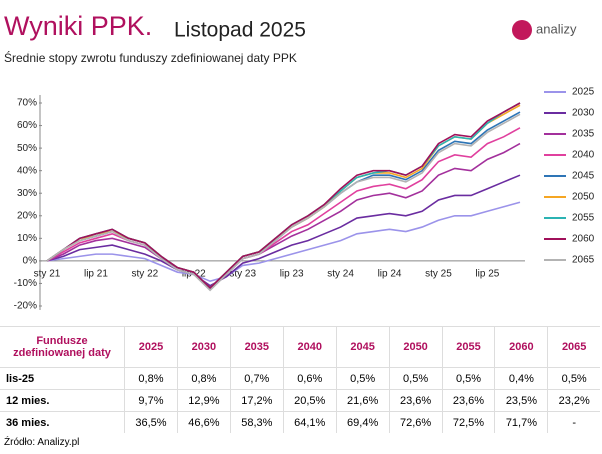 The width and height of the screenshot is (602, 454). Describe the element at coordinates (256, 378) in the screenshot. I see `table-cell: 0,7%` at that location.